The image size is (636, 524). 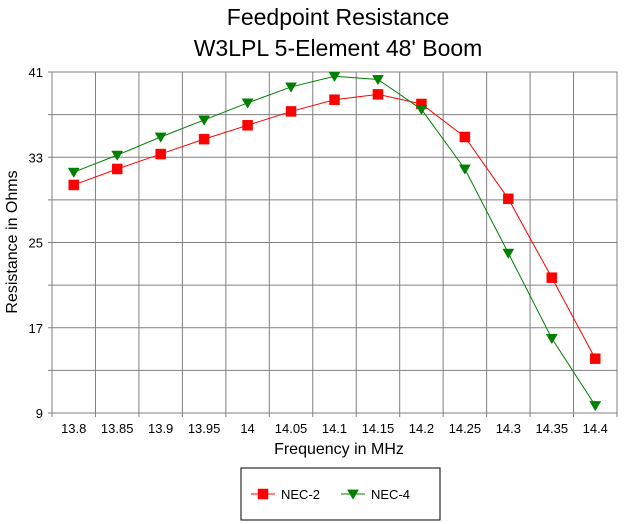 I want to click on legend-label: NEC-4, so click(x=390, y=494).